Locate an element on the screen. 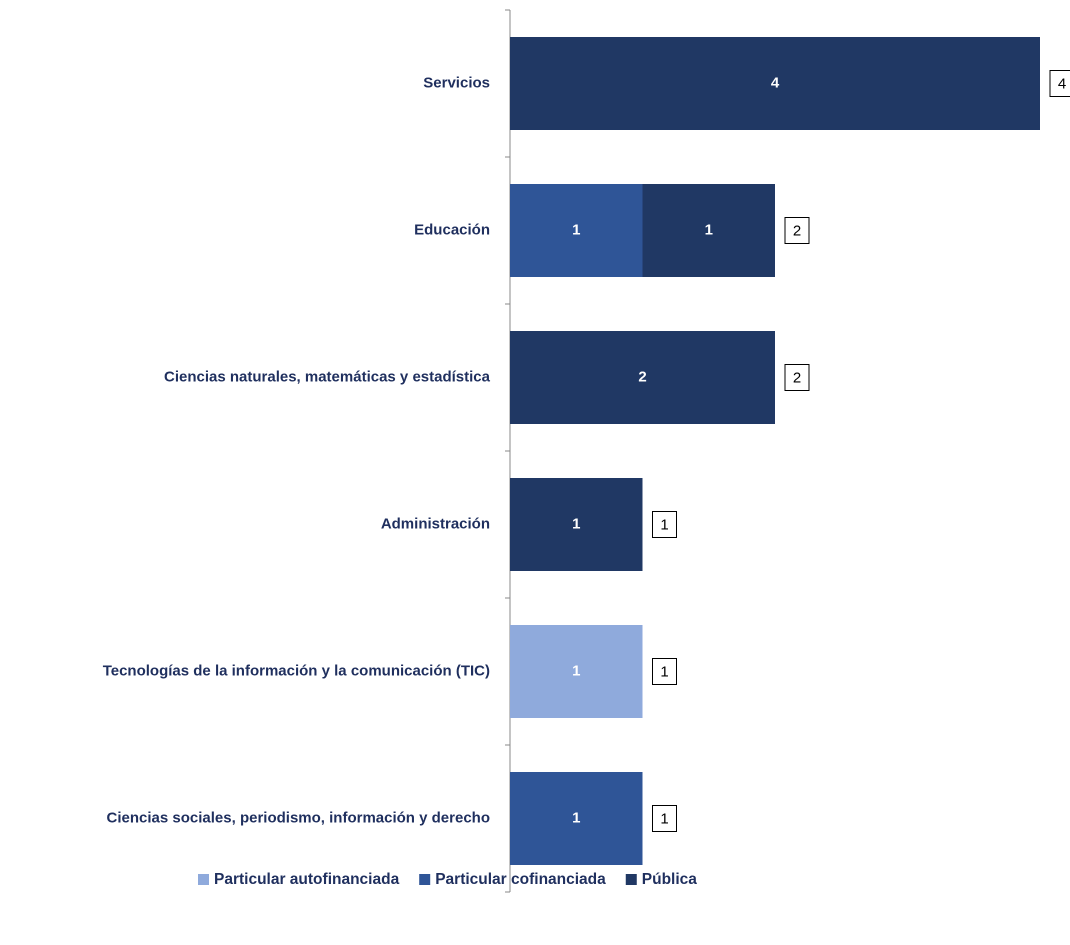 The height and width of the screenshot is (945, 1070). segment-label: 2 is located at coordinates (642, 376).